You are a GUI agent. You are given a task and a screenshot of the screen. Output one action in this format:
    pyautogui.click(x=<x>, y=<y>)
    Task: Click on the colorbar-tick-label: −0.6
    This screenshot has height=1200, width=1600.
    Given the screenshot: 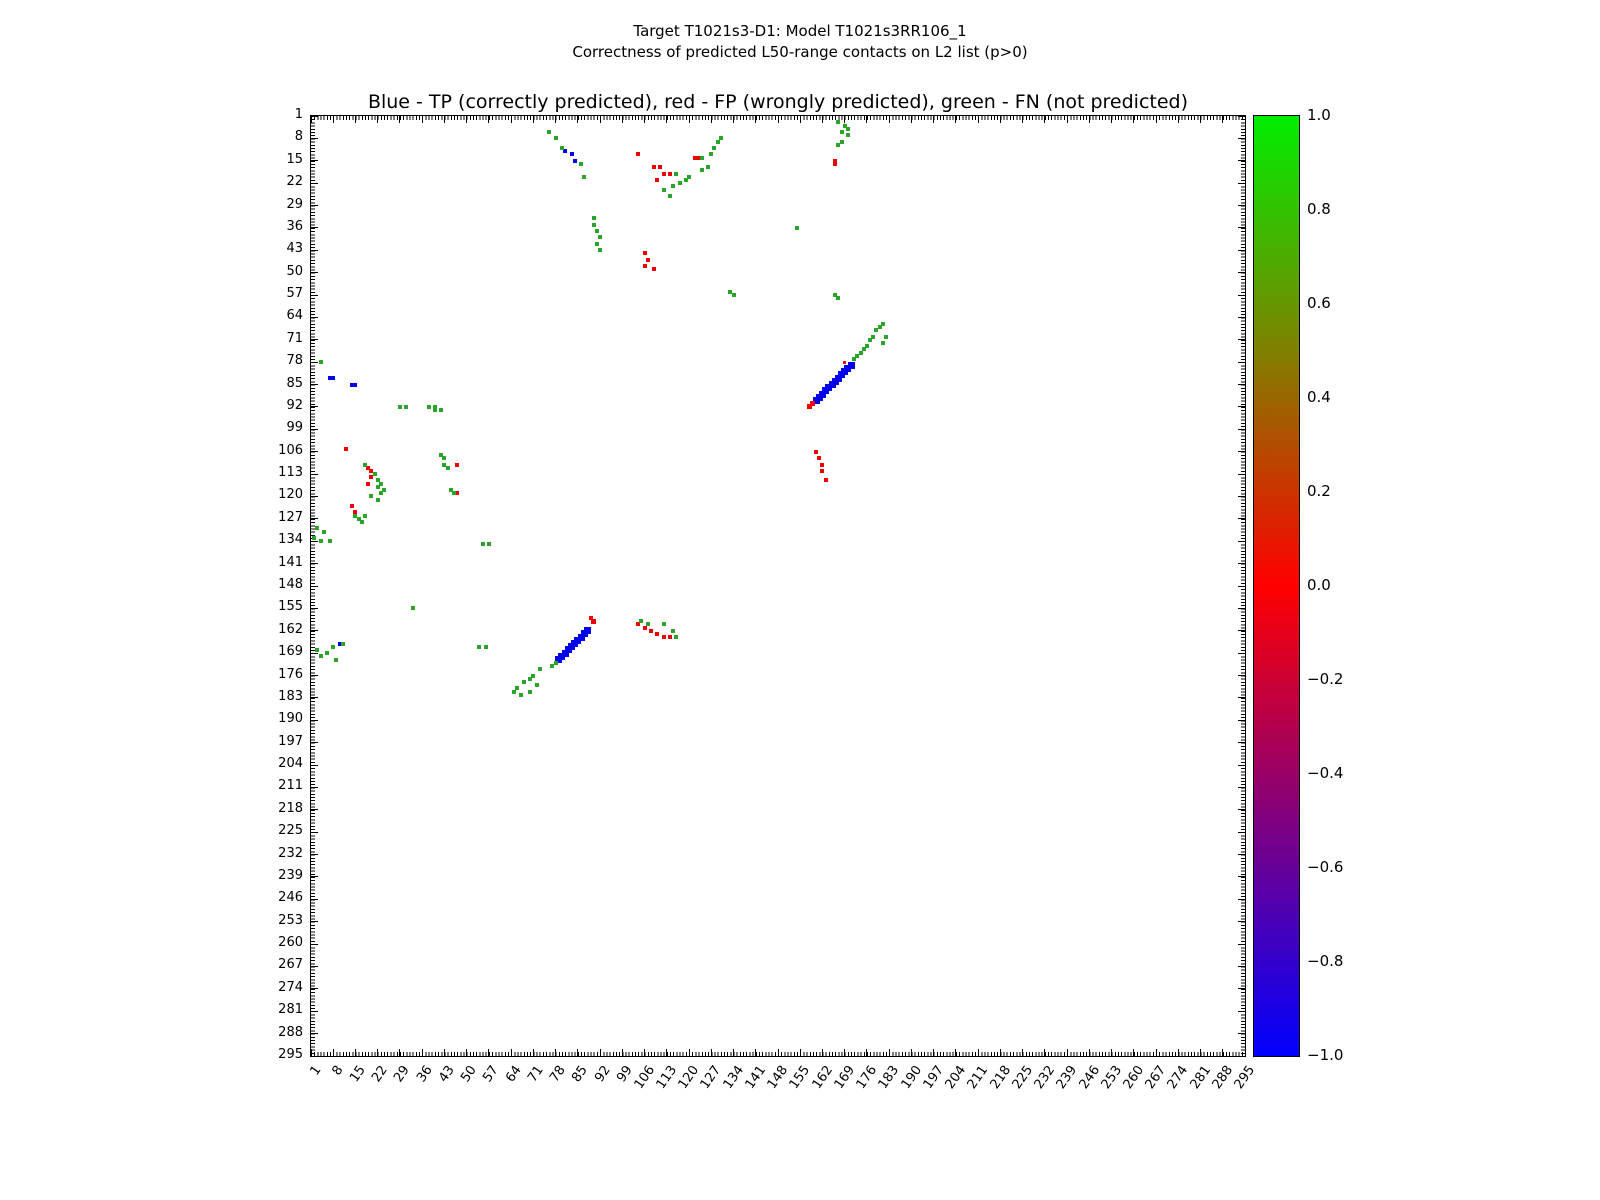 What is the action you would take?
    pyautogui.click(x=1325, y=867)
    